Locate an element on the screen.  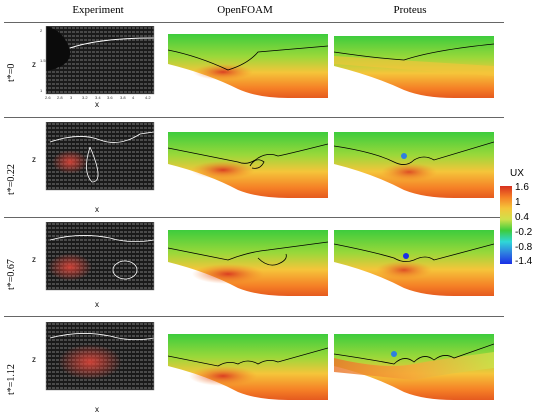
proteus-panel-t067 is located at coordinates (414, 263).